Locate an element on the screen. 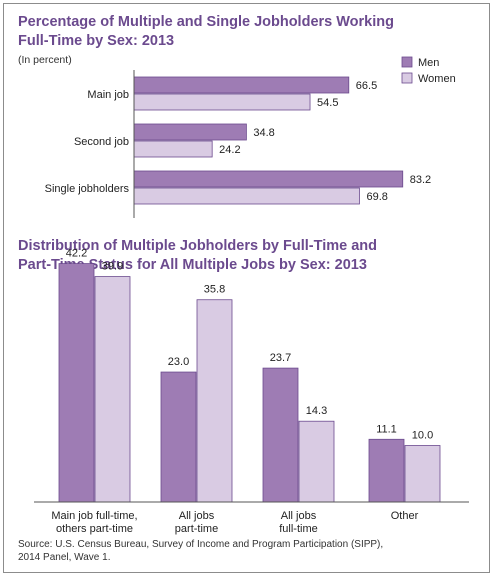 The width and height of the screenshot is (495, 581). chart2-value-label: 39.9 is located at coordinates (112, 267).